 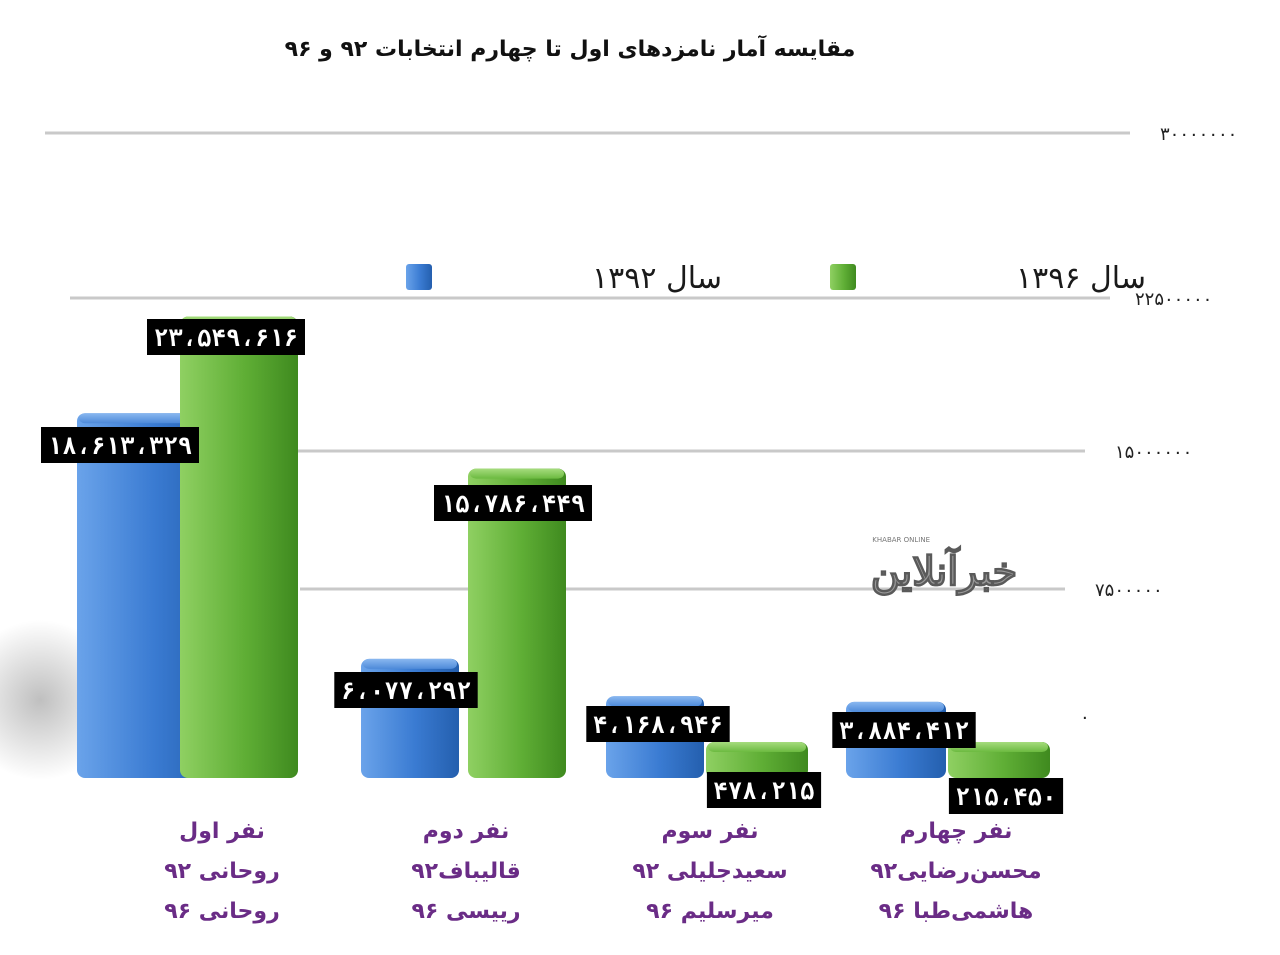 What do you see at coordinates (465, 911) in the screenshot?
I see `category-label: ریيسی ۹۶` at bounding box center [465, 911].